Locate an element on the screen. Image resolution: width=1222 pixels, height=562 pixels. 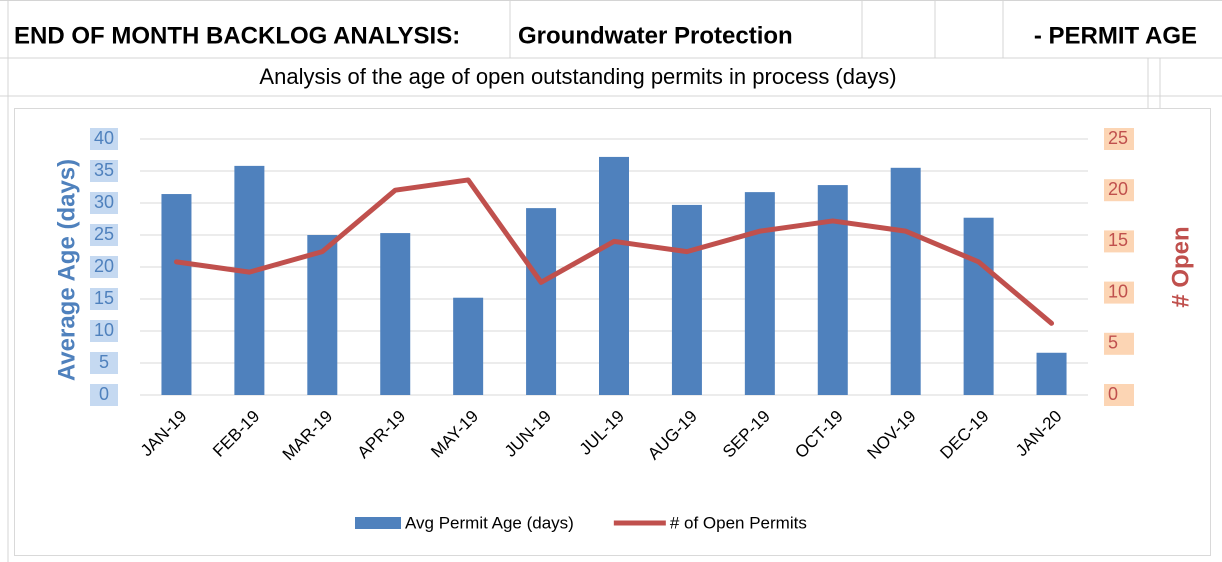
y2-tick-label: 20 is located at coordinates (1118, 189).